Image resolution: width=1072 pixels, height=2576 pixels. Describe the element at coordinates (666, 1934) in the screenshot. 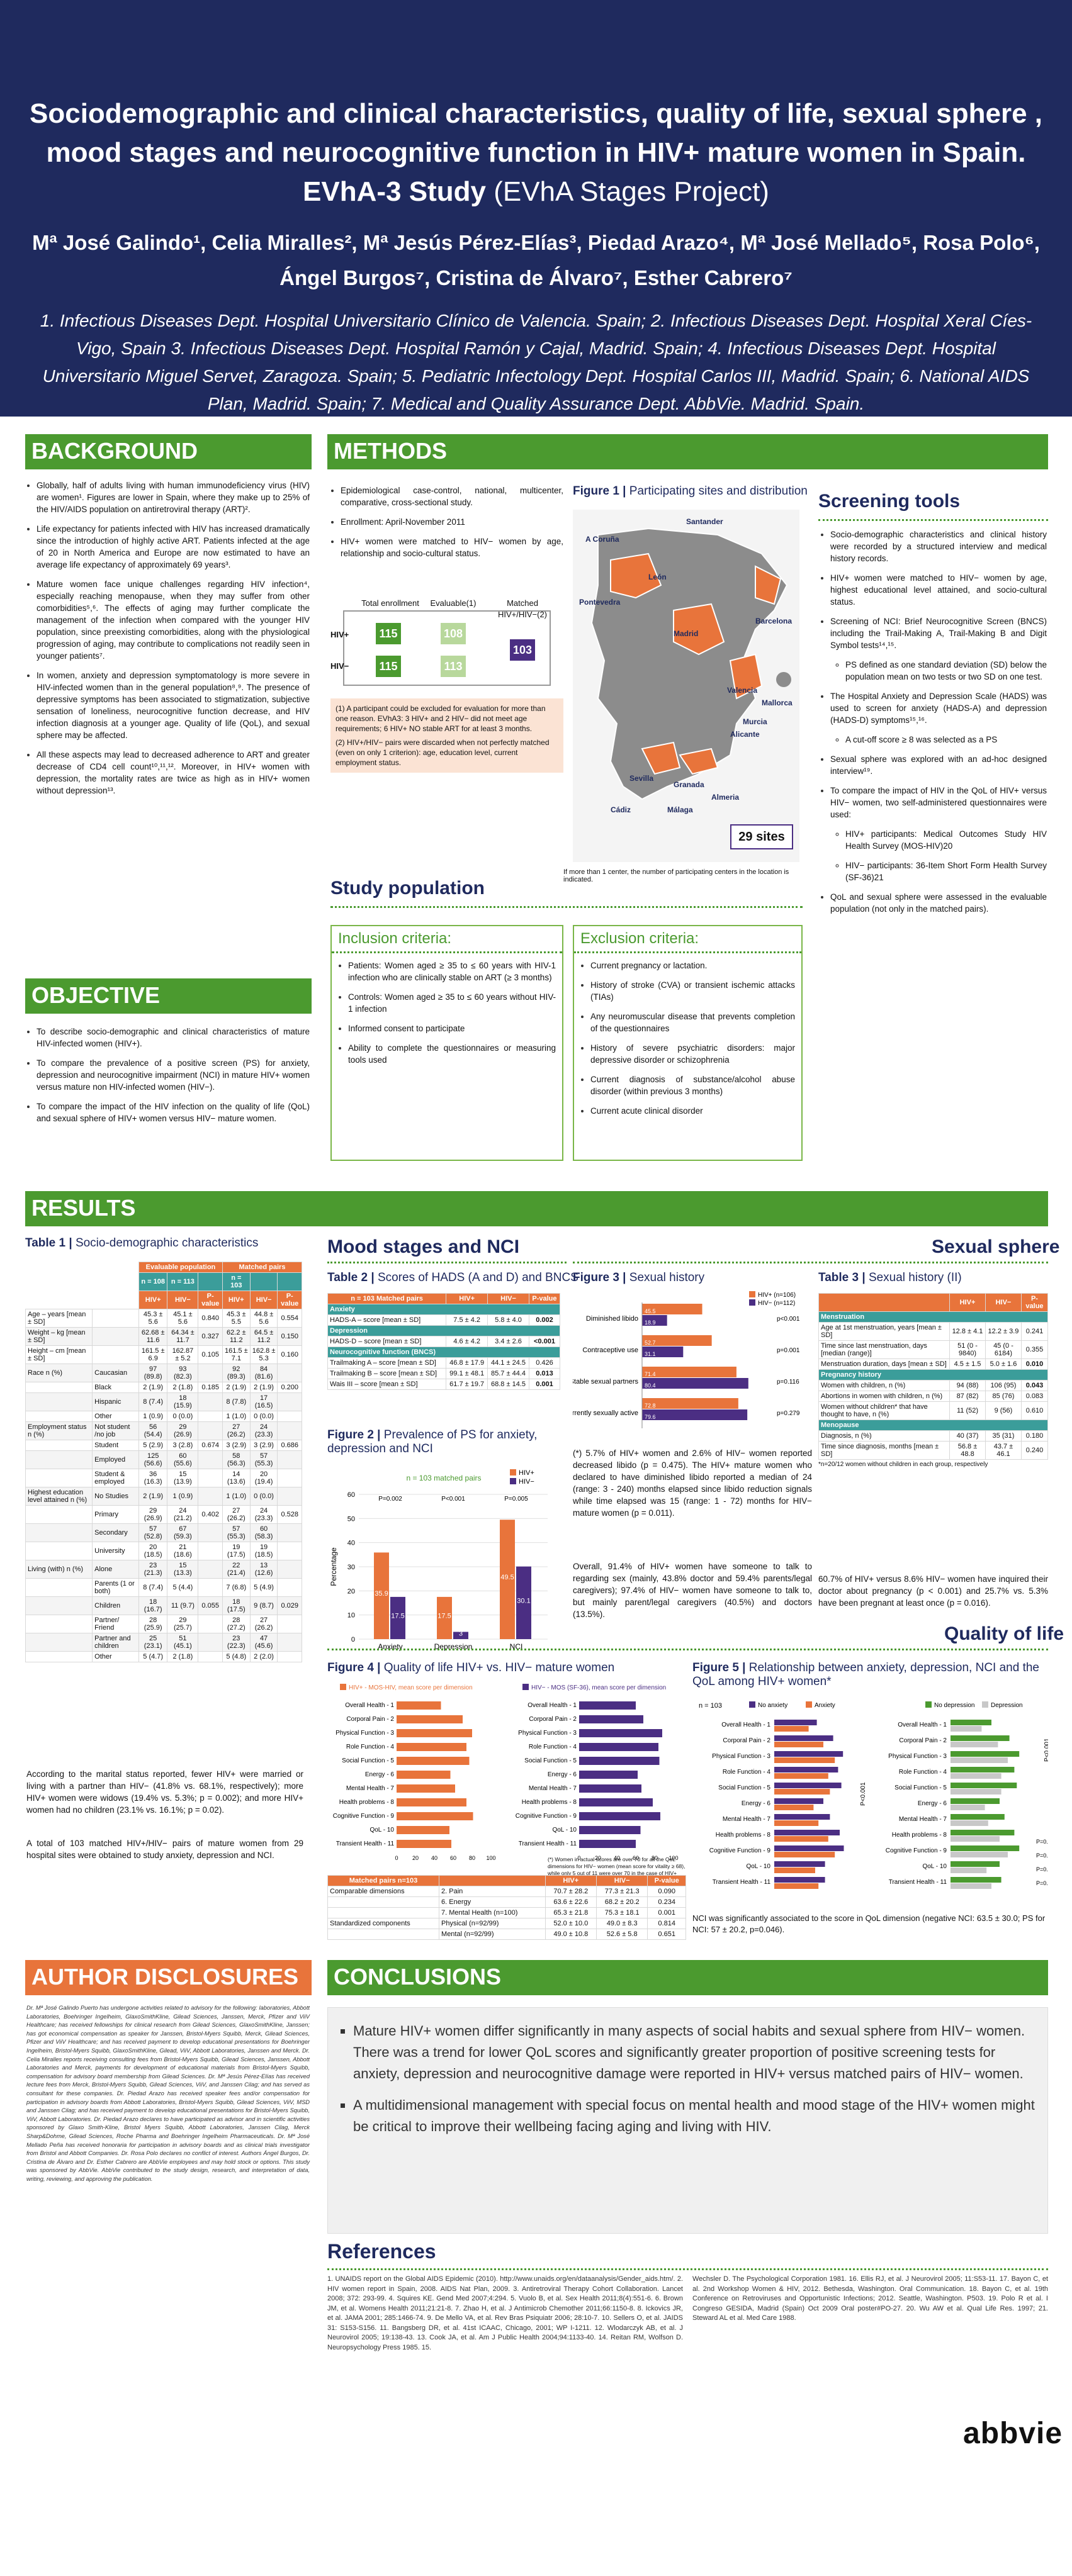

I see `qol-cell: 0.651` at that location.